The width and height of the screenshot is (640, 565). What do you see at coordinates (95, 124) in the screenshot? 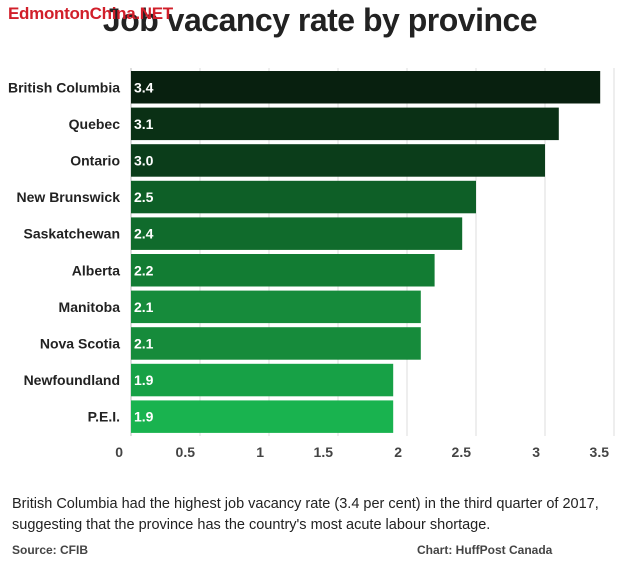
I see `category-label-1: Quebec` at bounding box center [95, 124].